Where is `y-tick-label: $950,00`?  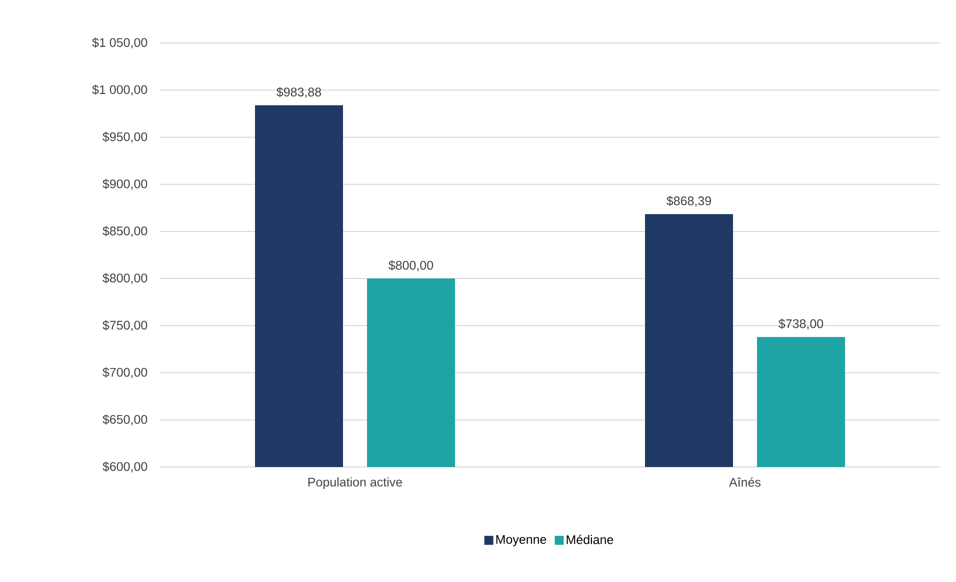 y-tick-label: $950,00 is located at coordinates (125, 137).